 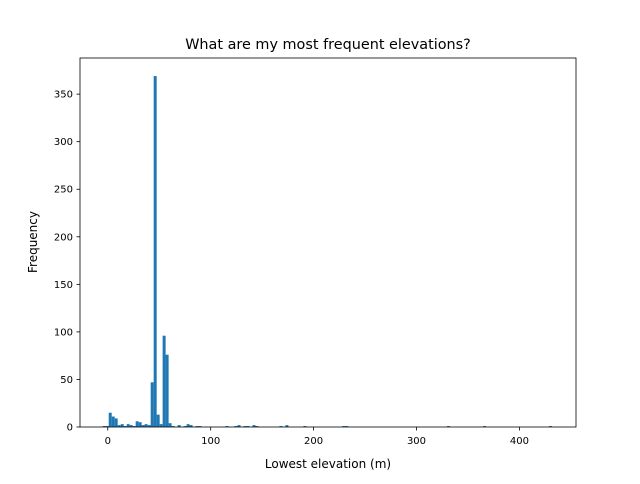 I want to click on y-tick-label: 150, so click(x=63, y=285).